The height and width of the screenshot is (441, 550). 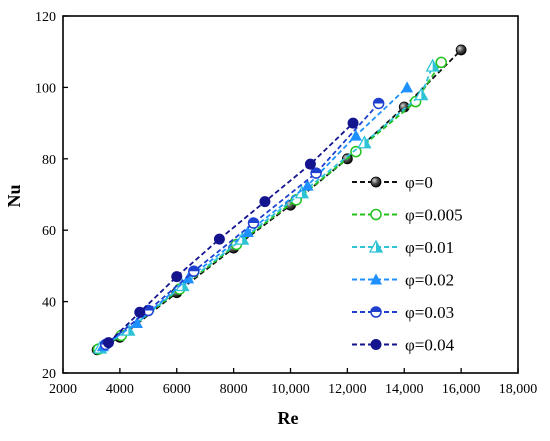 I want to click on x-tick-label: 14,000, so click(x=404, y=389).